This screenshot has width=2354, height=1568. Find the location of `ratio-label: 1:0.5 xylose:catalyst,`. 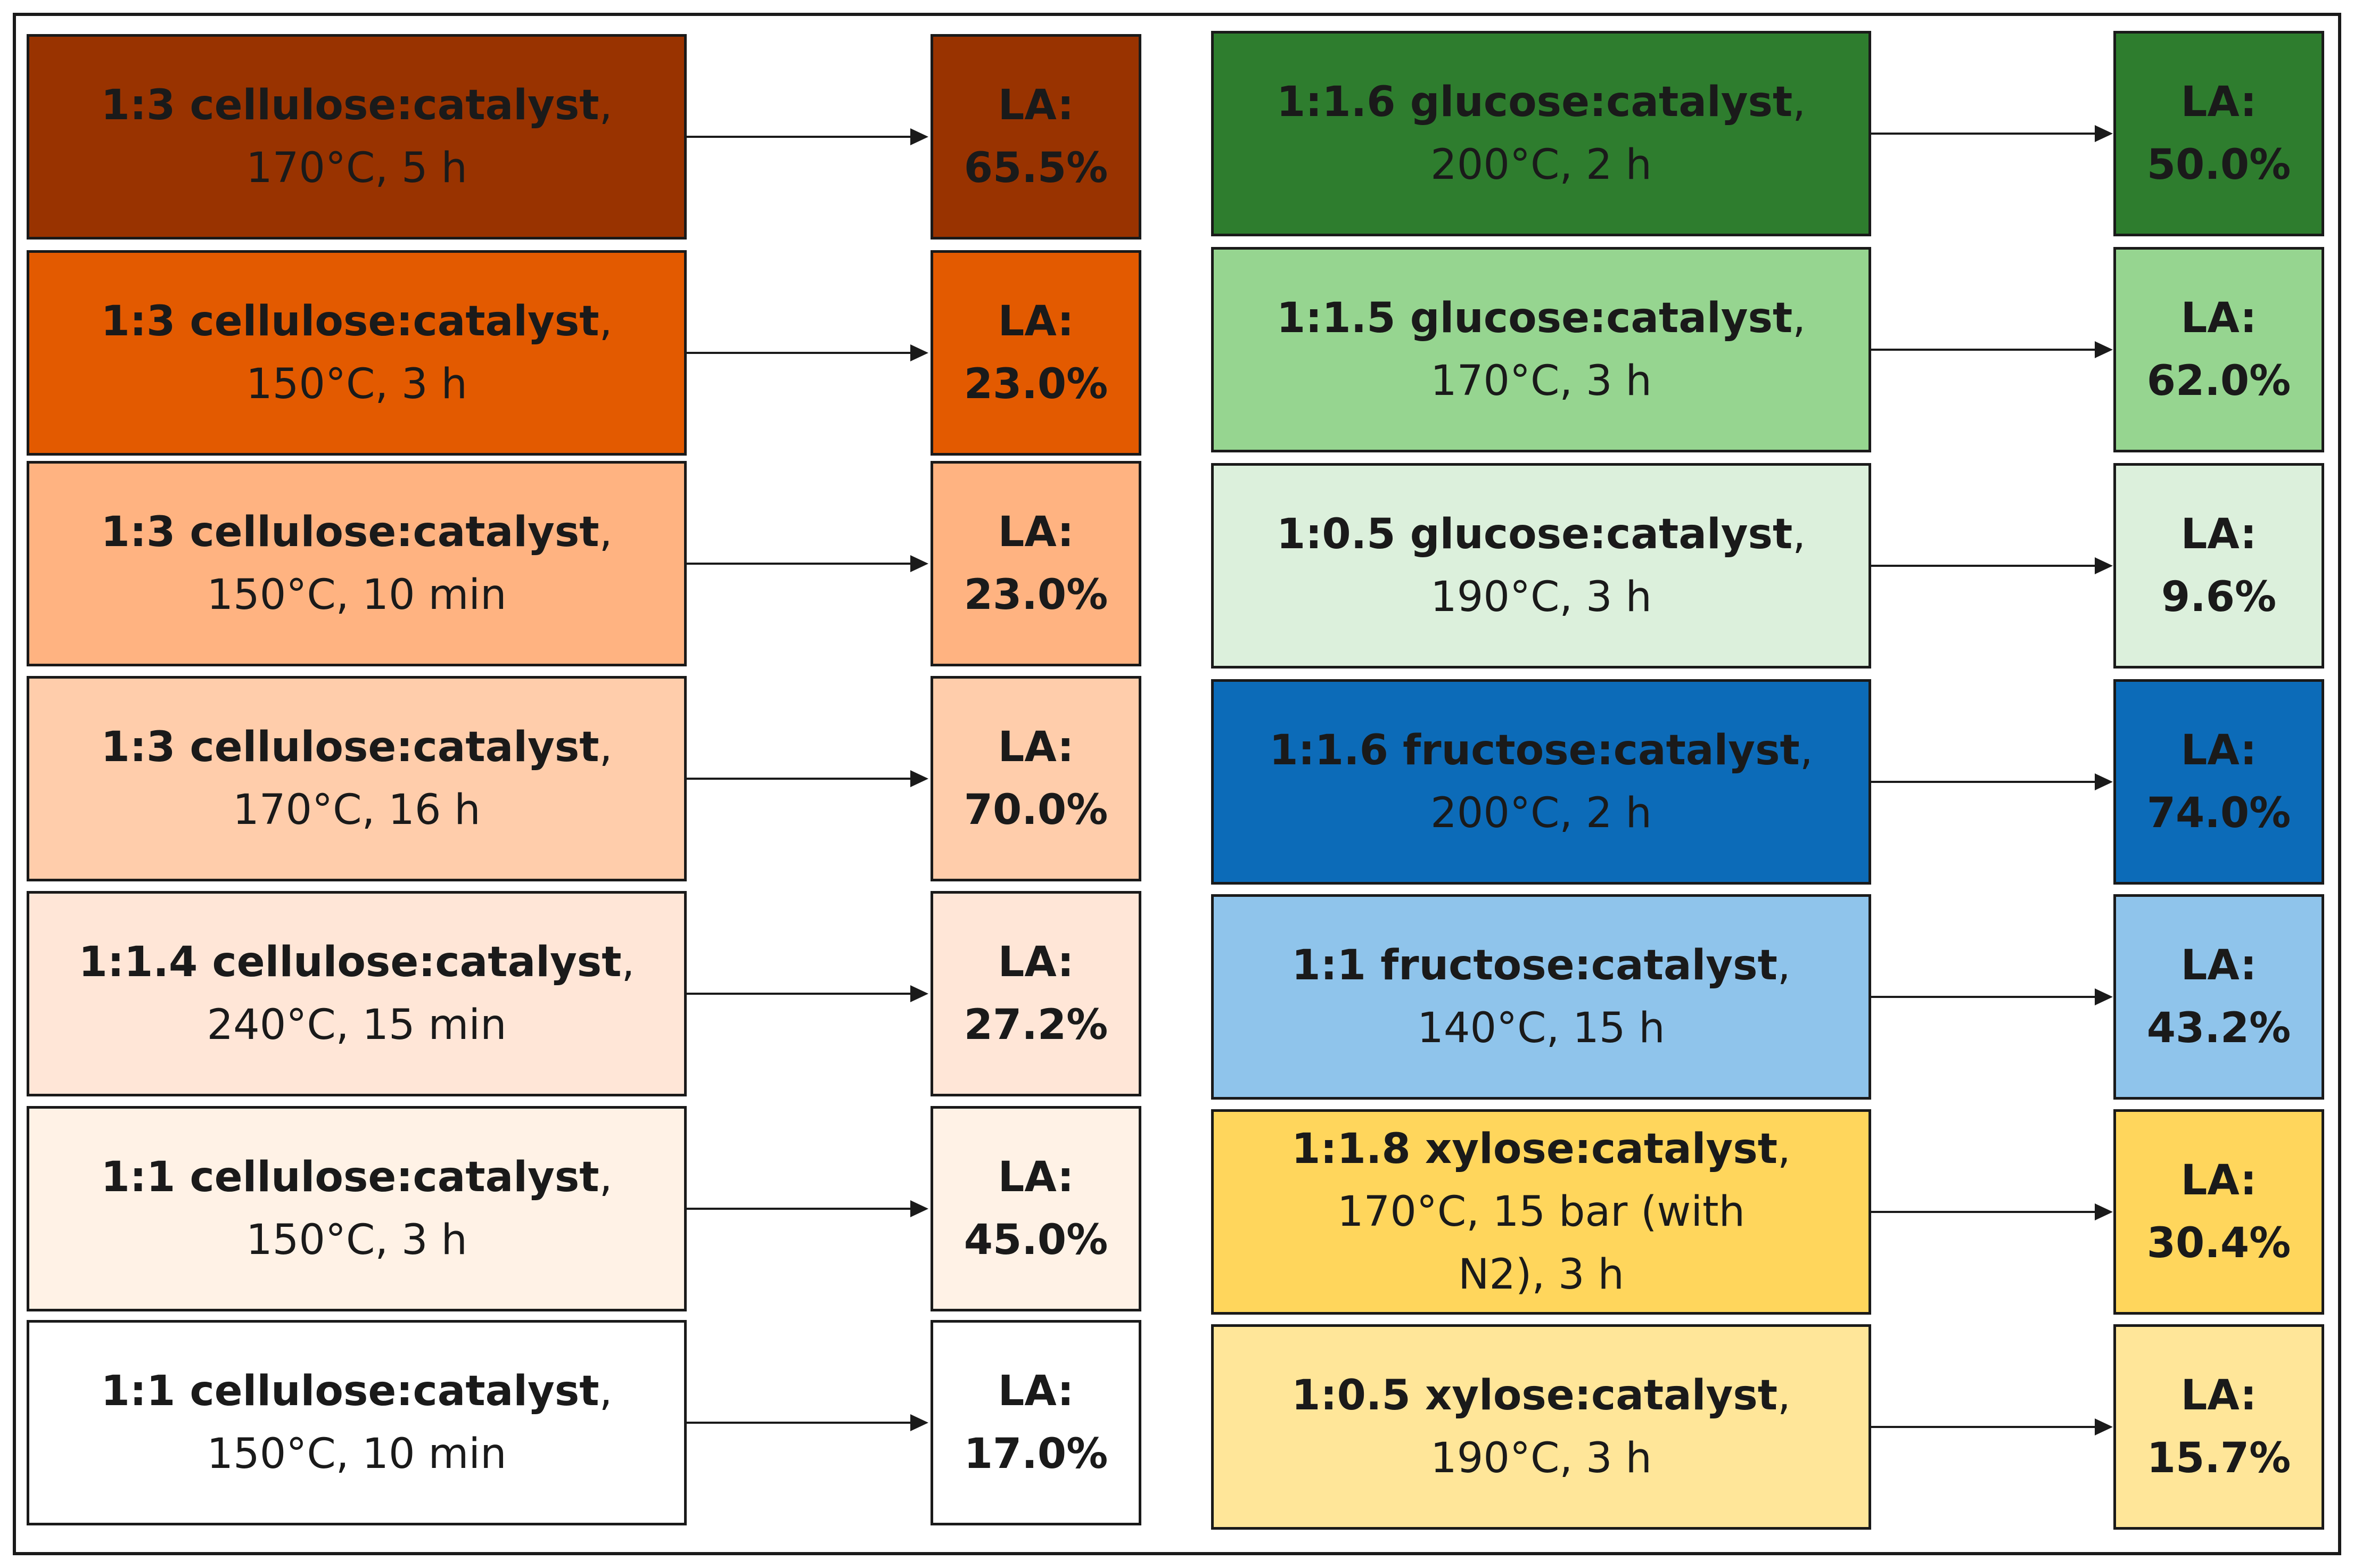

ratio-label: 1:0.5 xylose:catalyst, is located at coordinates (1541, 1396).